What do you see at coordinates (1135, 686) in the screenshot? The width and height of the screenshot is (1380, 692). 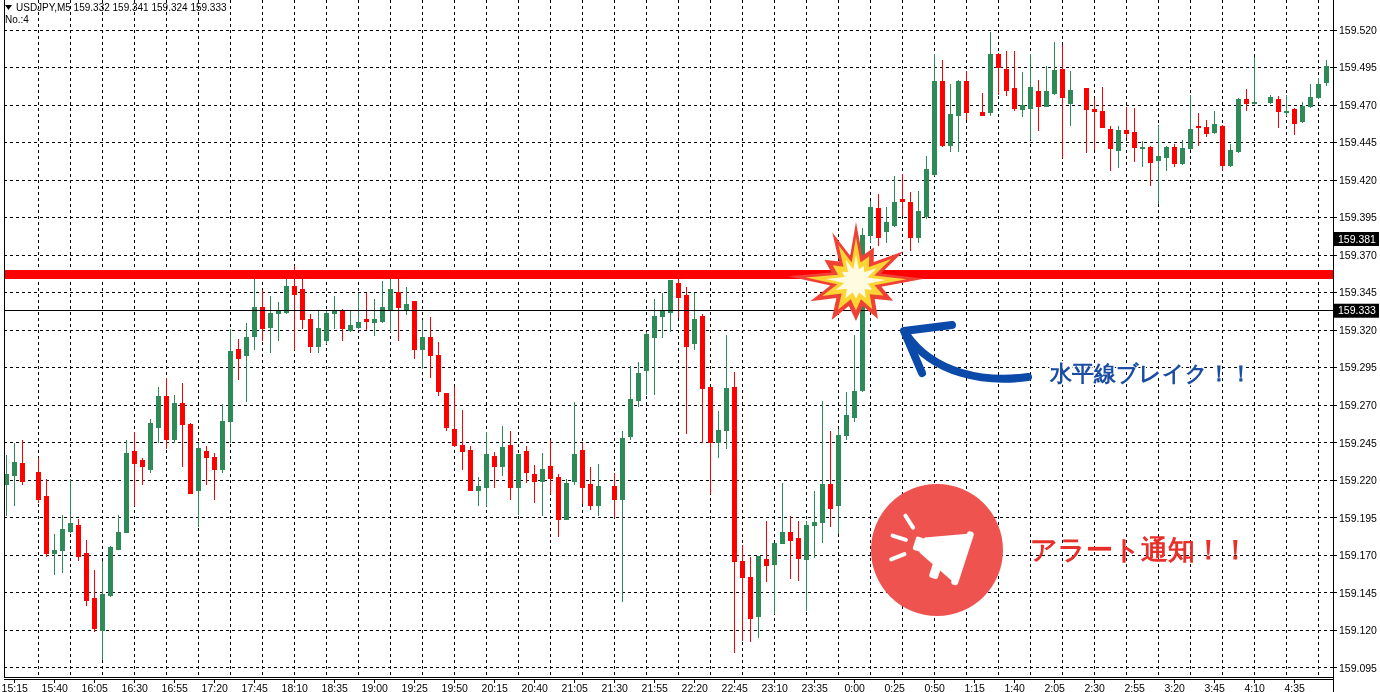 I see `x-tick-label: 2:55` at bounding box center [1135, 686].